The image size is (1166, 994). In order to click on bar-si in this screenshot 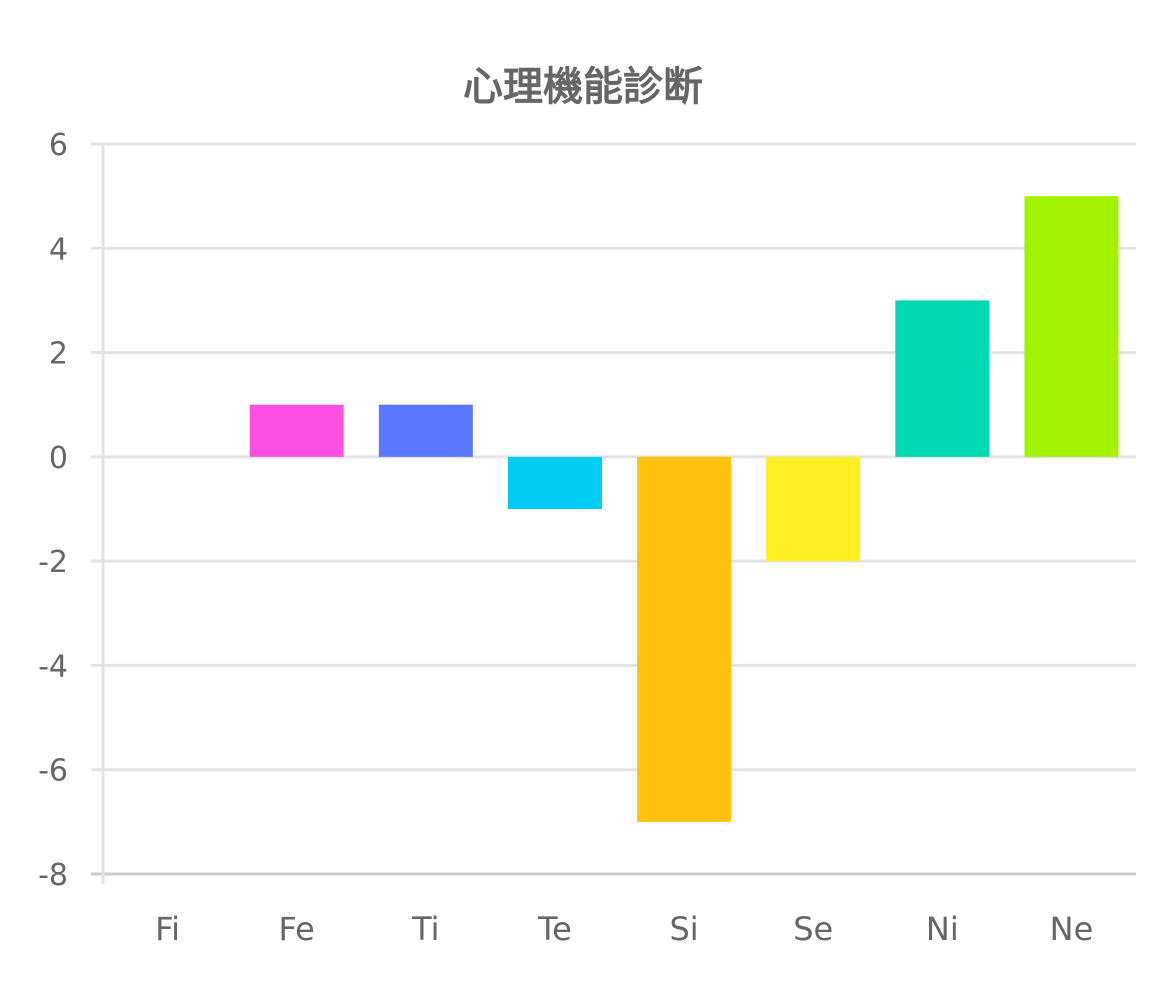, I will do `click(684, 639)`.